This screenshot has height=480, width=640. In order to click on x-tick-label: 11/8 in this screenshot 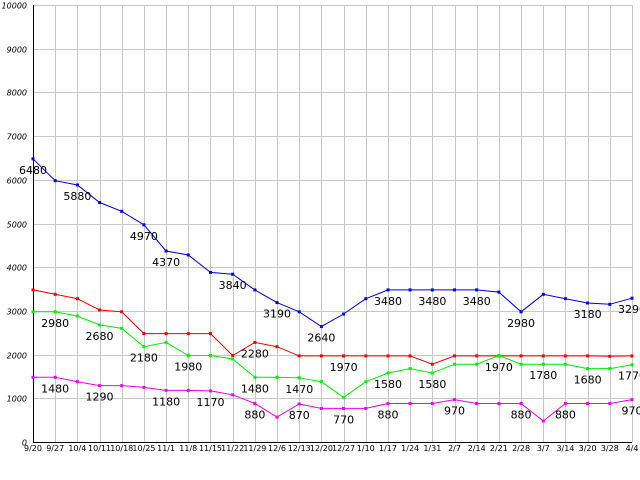, I will do `click(188, 448)`.